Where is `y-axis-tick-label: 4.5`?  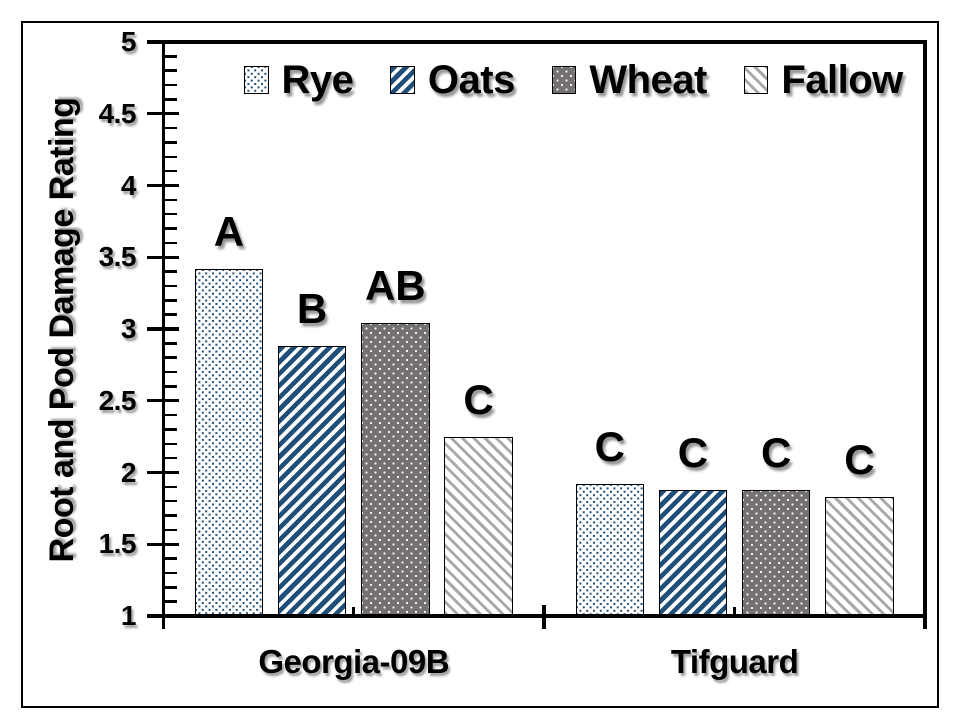
y-axis-tick-label: 4.5 is located at coordinates (117, 113).